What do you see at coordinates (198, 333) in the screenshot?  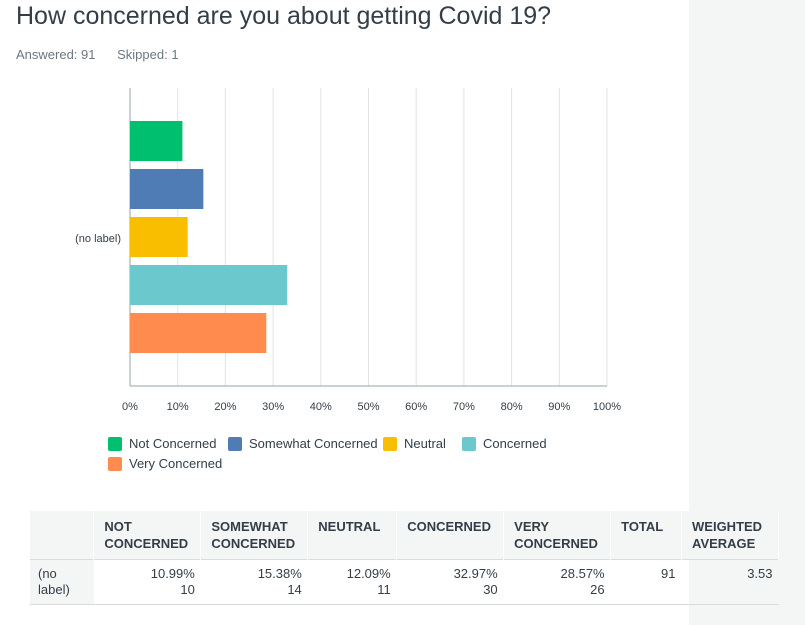 I see `bar-very-concerned` at bounding box center [198, 333].